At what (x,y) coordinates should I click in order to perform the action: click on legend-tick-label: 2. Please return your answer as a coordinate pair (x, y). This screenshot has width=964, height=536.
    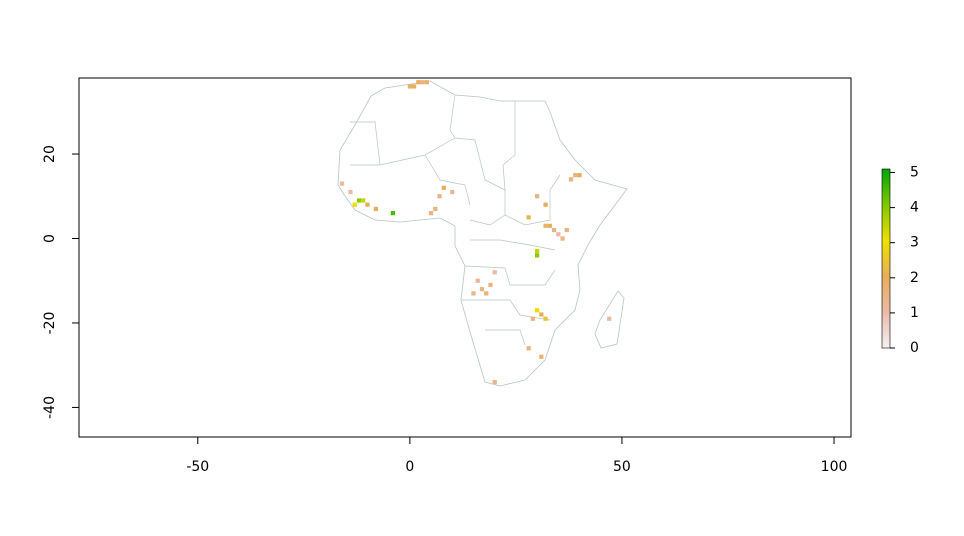
    Looking at the image, I should click on (914, 278).